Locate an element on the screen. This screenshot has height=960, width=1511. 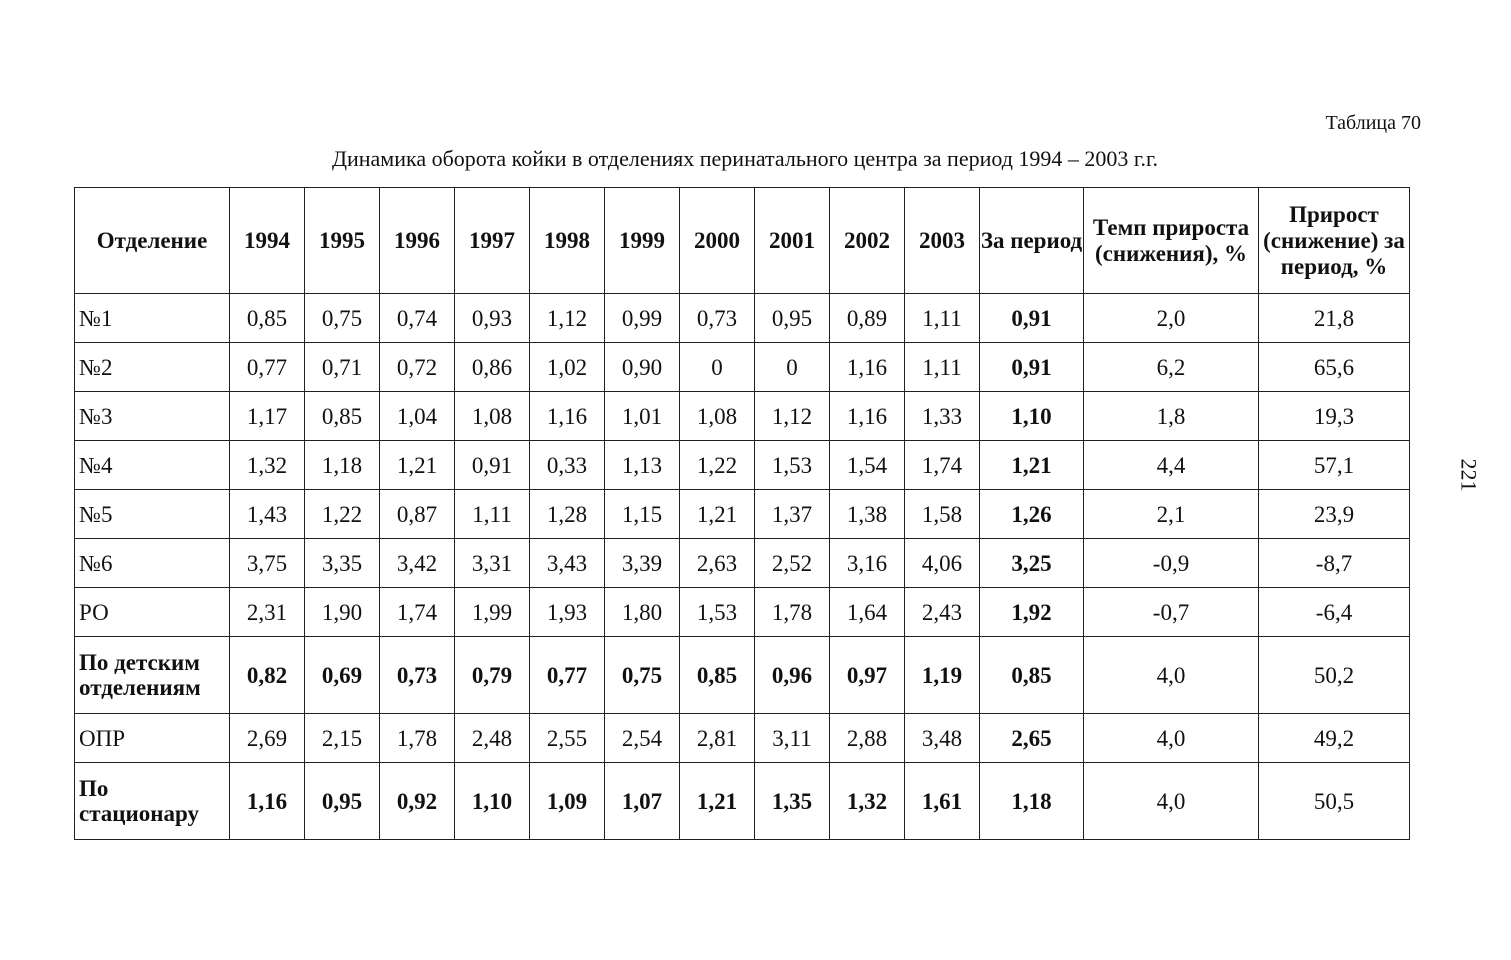
period-value-cell: 0,85 is located at coordinates (1031, 675).